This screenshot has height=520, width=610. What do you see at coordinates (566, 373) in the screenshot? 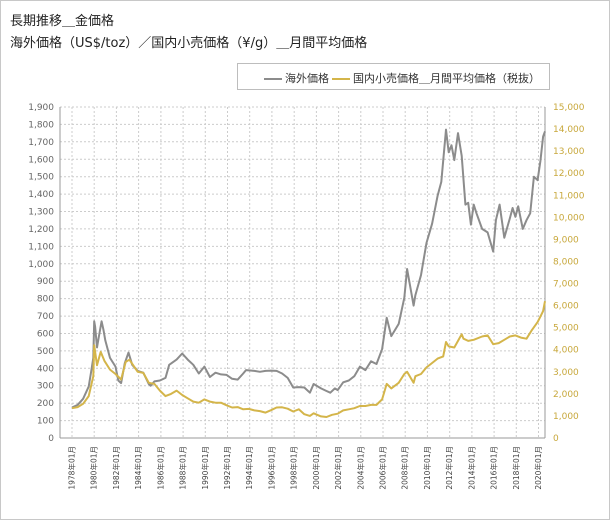
I see `right-tick-label-3: 3,000` at bounding box center [566, 373].